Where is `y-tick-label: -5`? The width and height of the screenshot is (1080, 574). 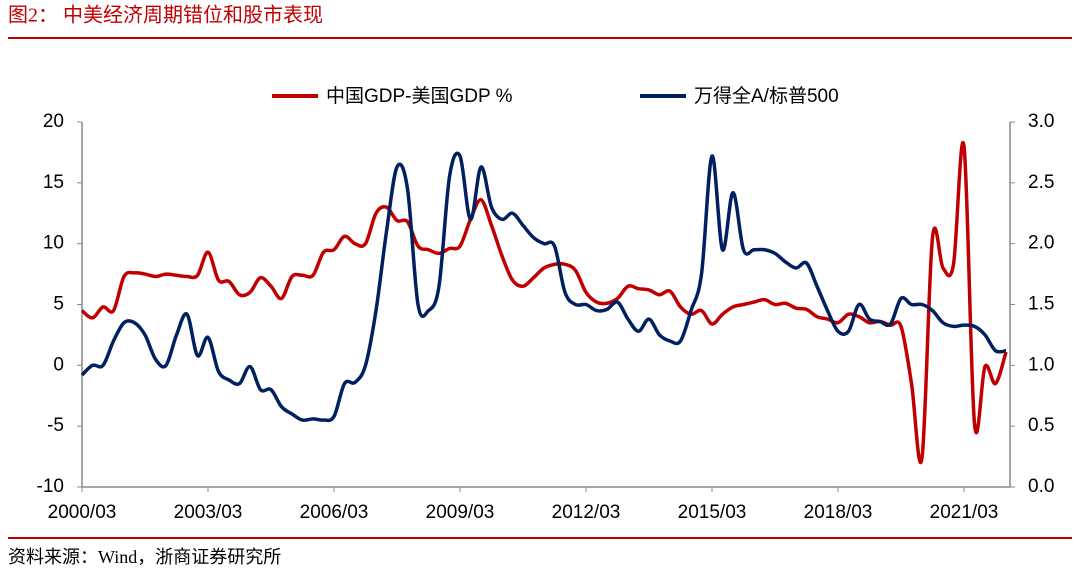
y-tick-label: -5 is located at coordinates (55, 425).